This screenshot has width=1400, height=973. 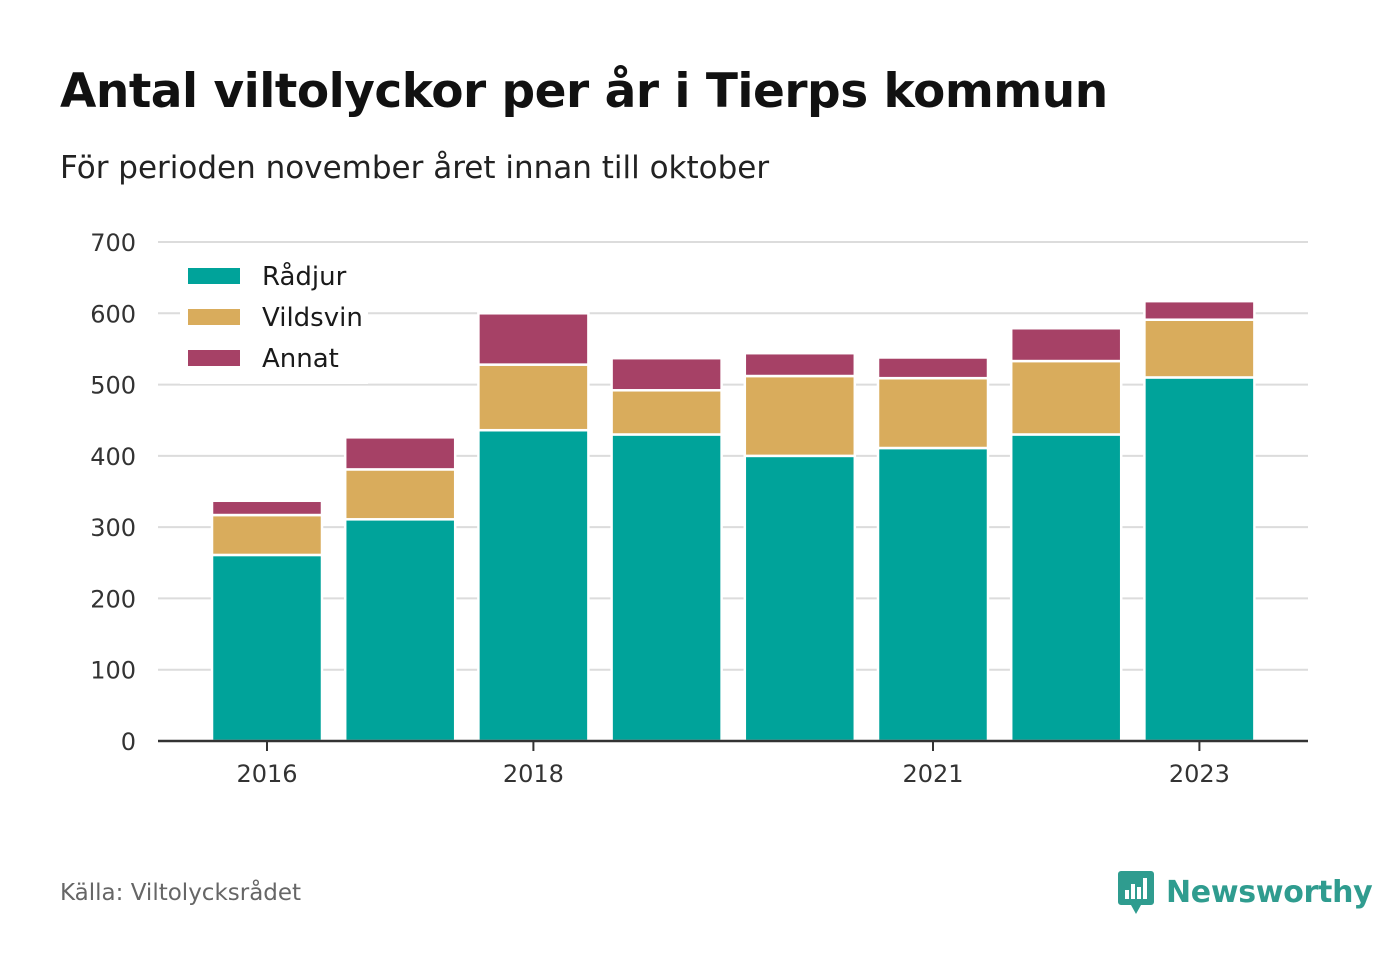 What do you see at coordinates (1199, 774) in the screenshot?
I see `x-tick-label: 2023` at bounding box center [1199, 774].